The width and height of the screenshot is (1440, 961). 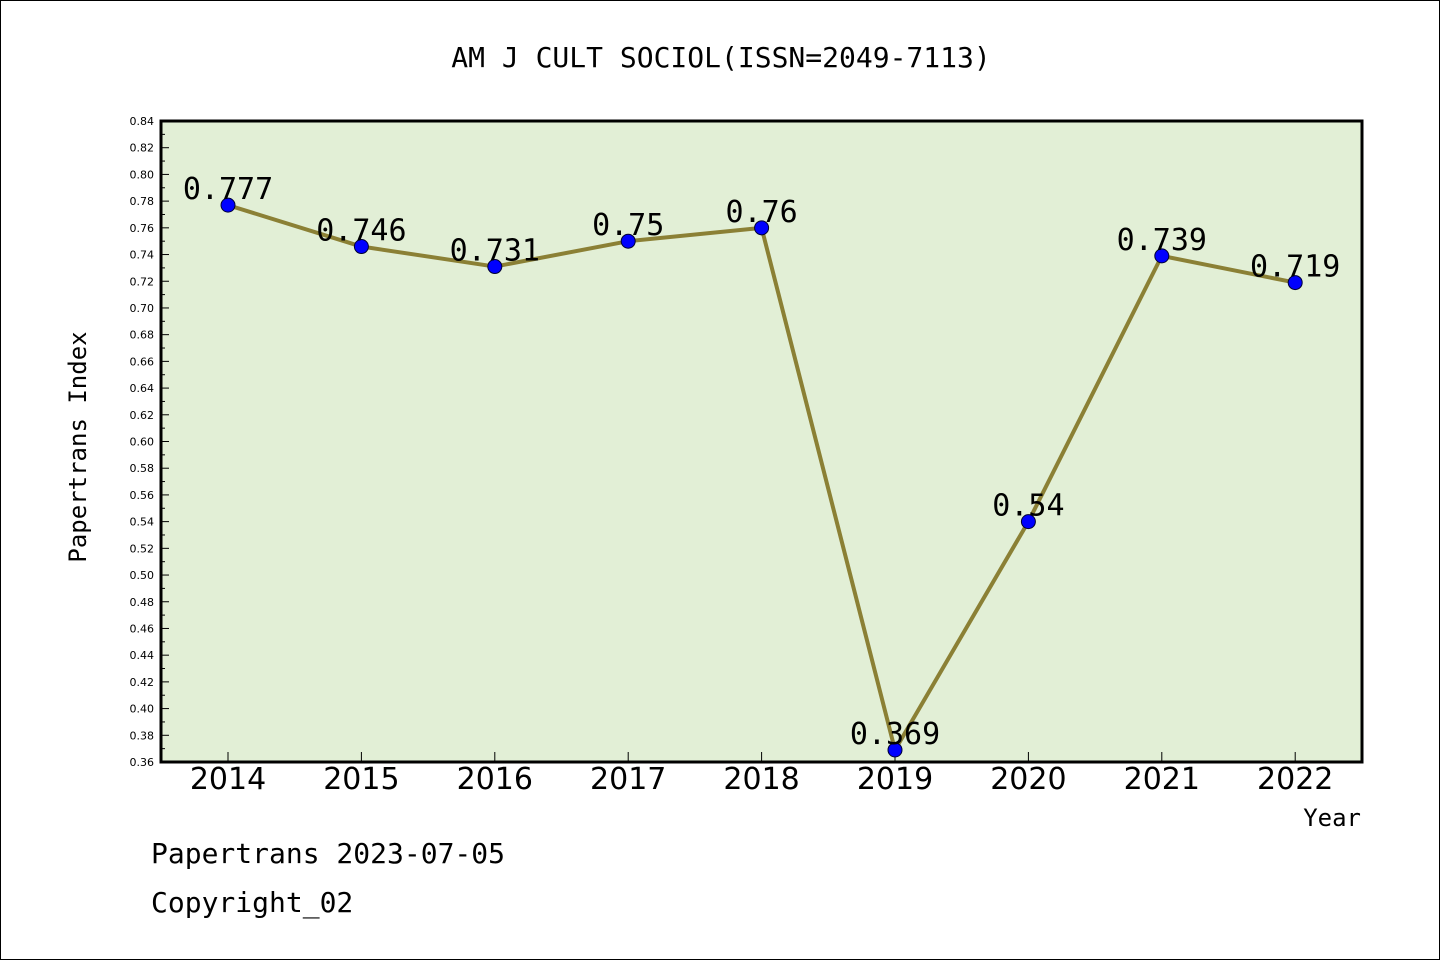 What do you see at coordinates (142, 575) in the screenshot?
I see `y-tick-label: 0.50` at bounding box center [142, 575].